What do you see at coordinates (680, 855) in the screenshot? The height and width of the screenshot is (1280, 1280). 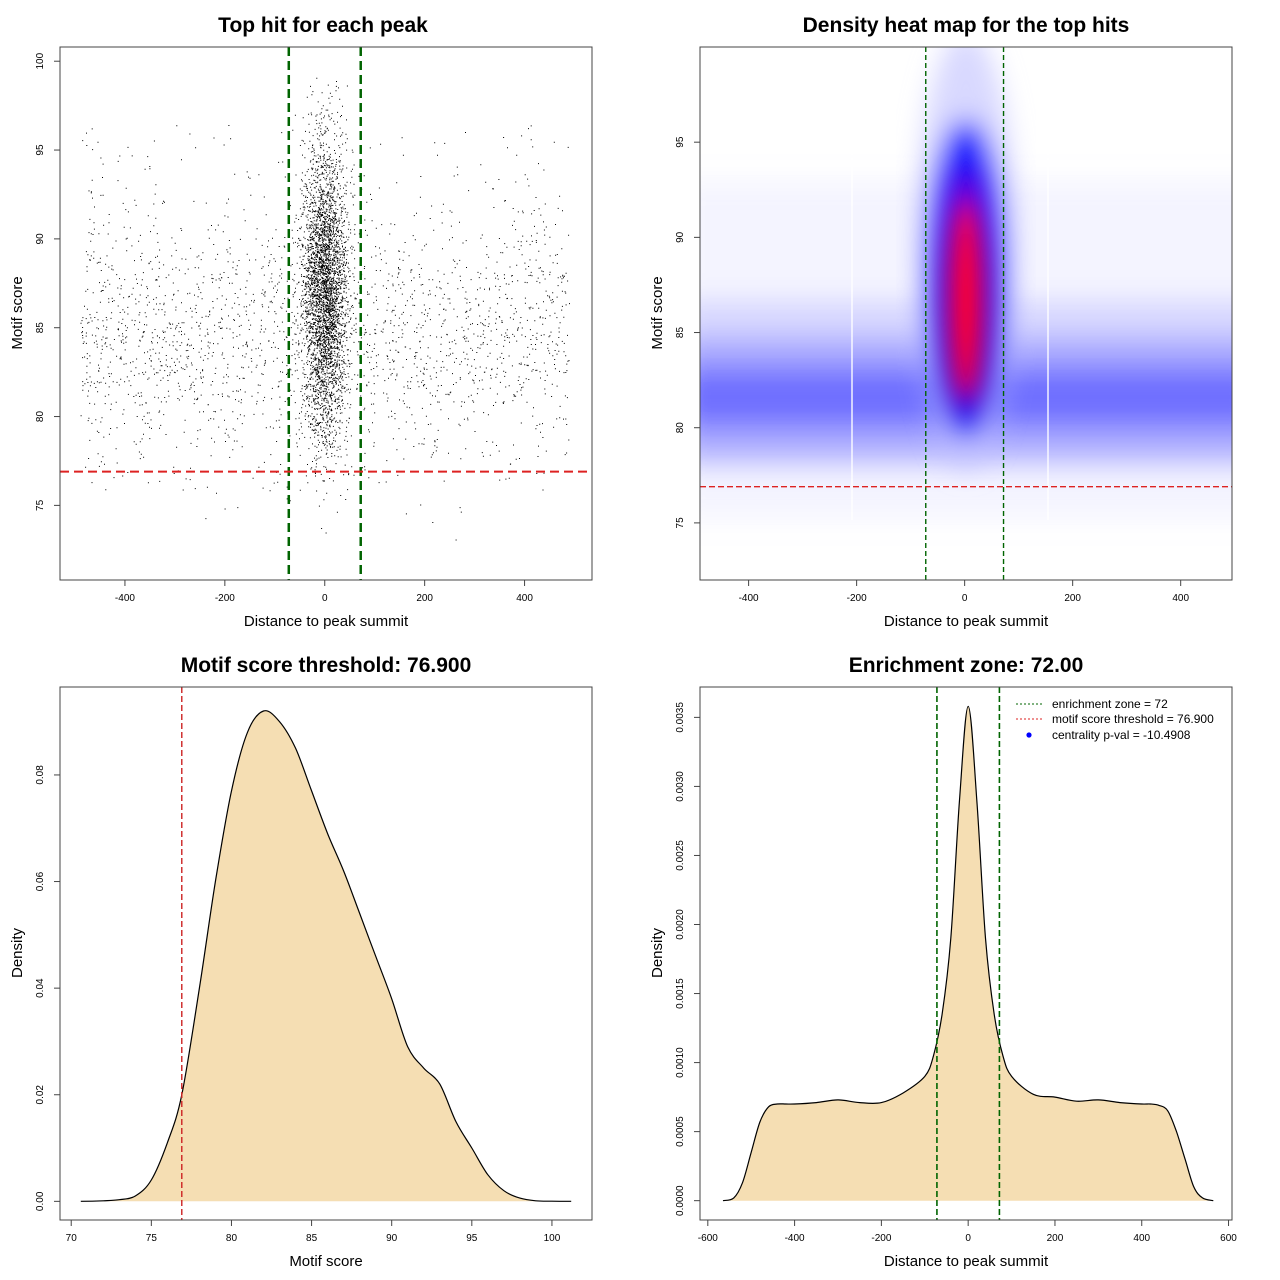 I see `y-tick-label: 0.0025` at bounding box center [680, 855].